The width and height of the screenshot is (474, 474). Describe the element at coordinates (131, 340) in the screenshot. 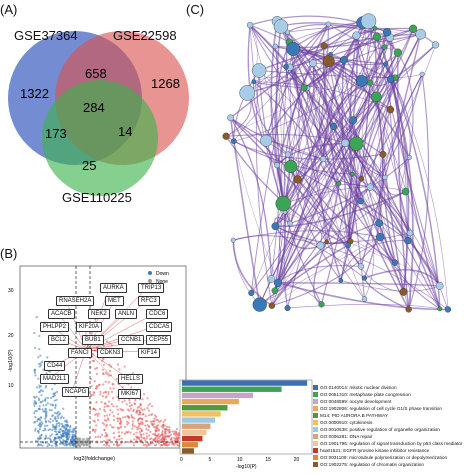

I see `gene-tag: CCNB1` at that location.